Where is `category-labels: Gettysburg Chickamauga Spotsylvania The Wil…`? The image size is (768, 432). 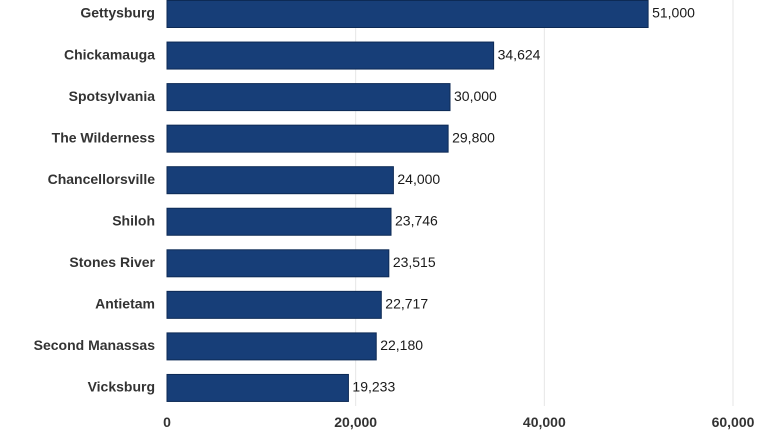 category-labels: Gettysburg Chickamauga Spotsylvania The Wil… is located at coordinates (95, 200).